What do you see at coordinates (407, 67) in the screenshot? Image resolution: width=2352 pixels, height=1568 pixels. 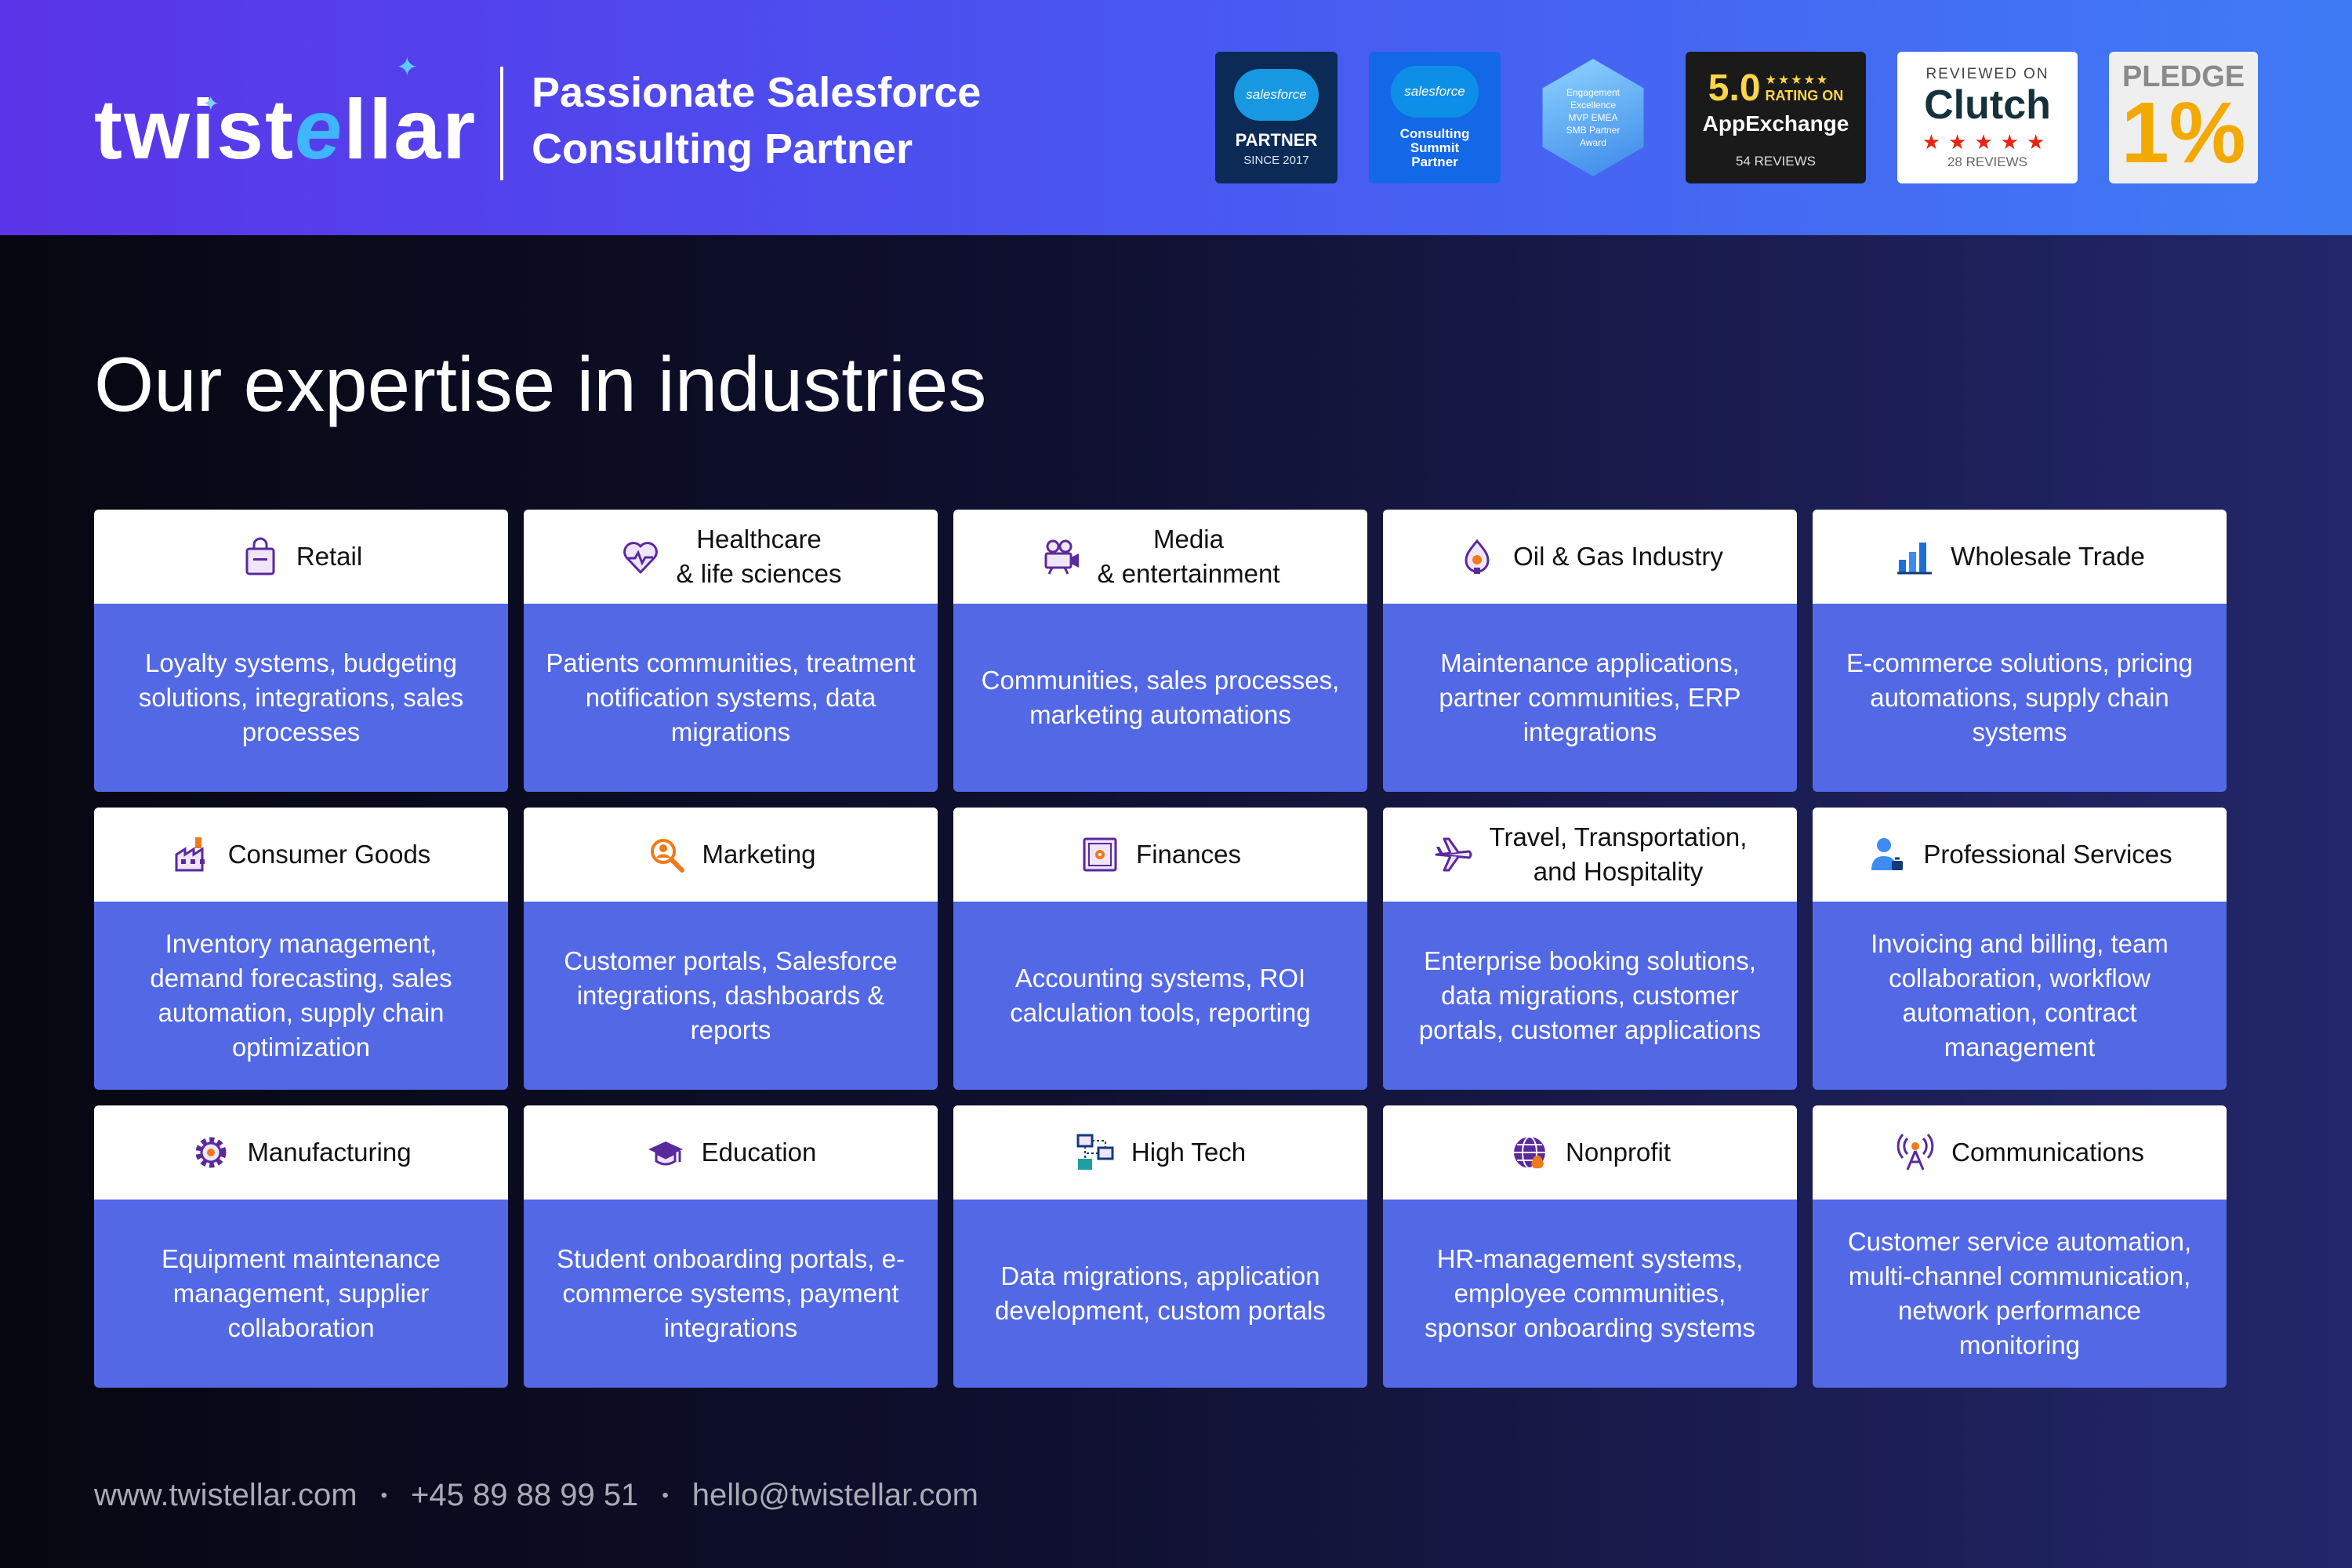 I see `sparkle-icon: ✦` at bounding box center [407, 67].